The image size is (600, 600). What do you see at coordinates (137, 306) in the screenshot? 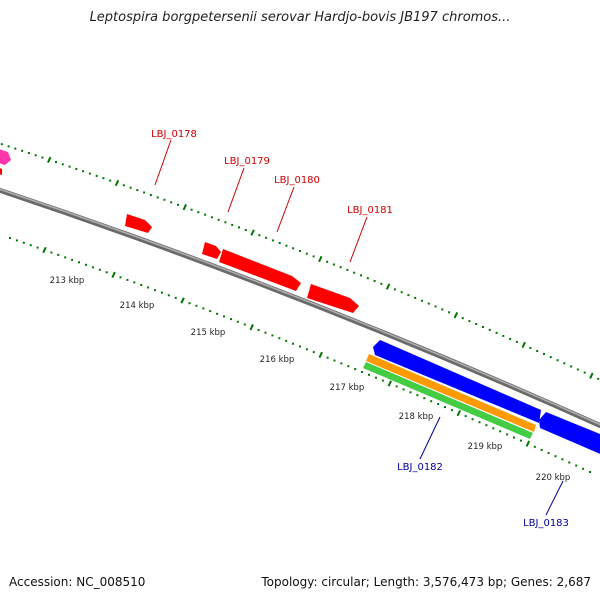
I see `ruler-label: 214 kbp` at bounding box center [137, 306].